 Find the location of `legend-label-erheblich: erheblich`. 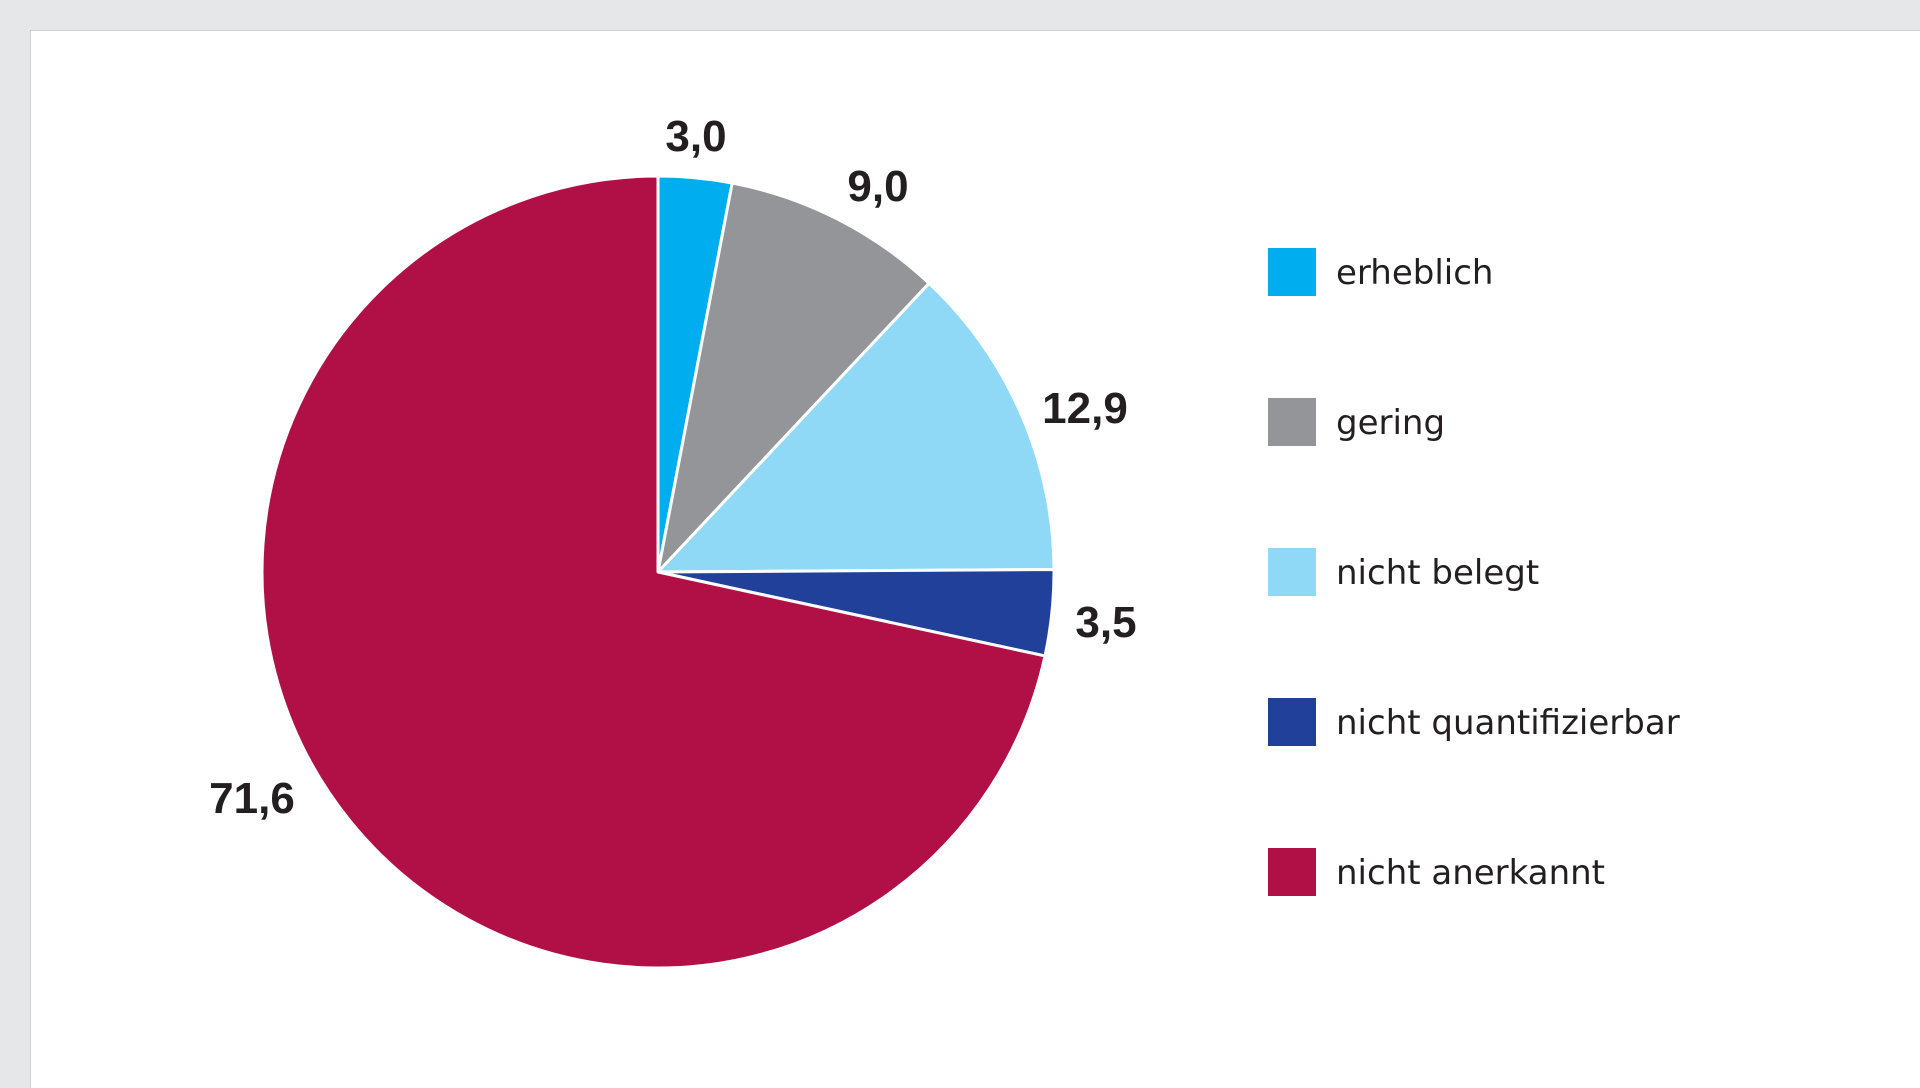

legend-label-erheblich: erheblich is located at coordinates (1414, 273).